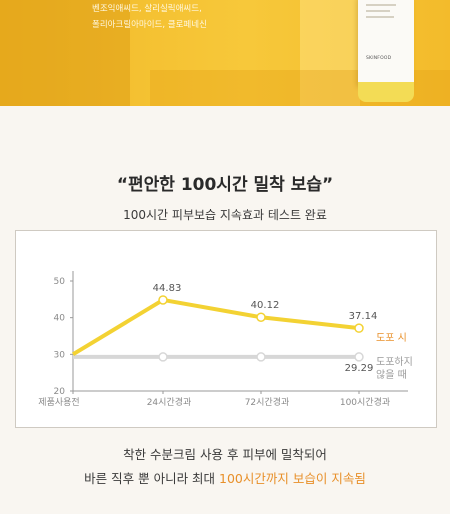  What do you see at coordinates (147, 9) in the screenshot?
I see `ingredient-text: 벤조익애씨드, 살리실릭애씨드,` at bounding box center [147, 9].